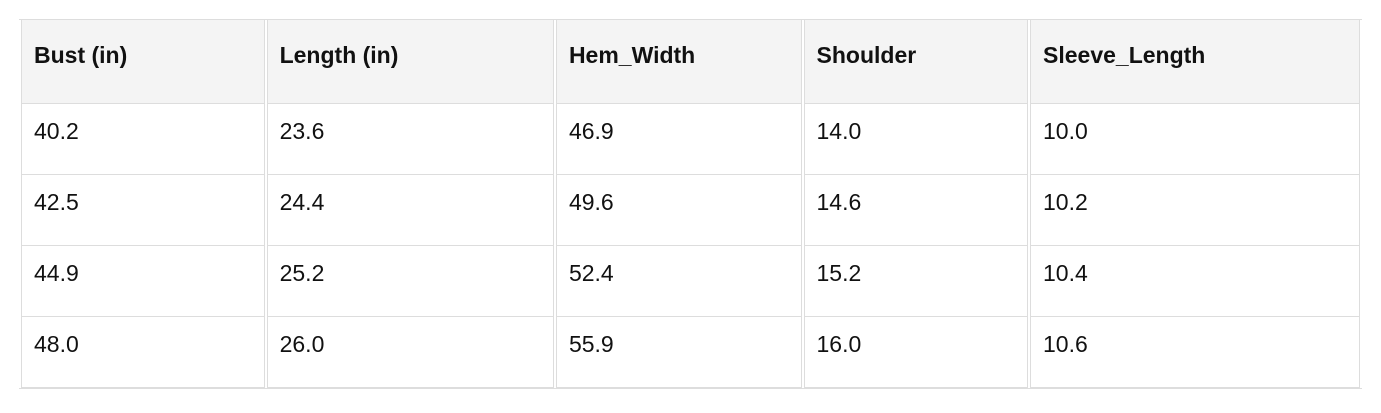  I want to click on cell: 10.0, so click(1195, 139).